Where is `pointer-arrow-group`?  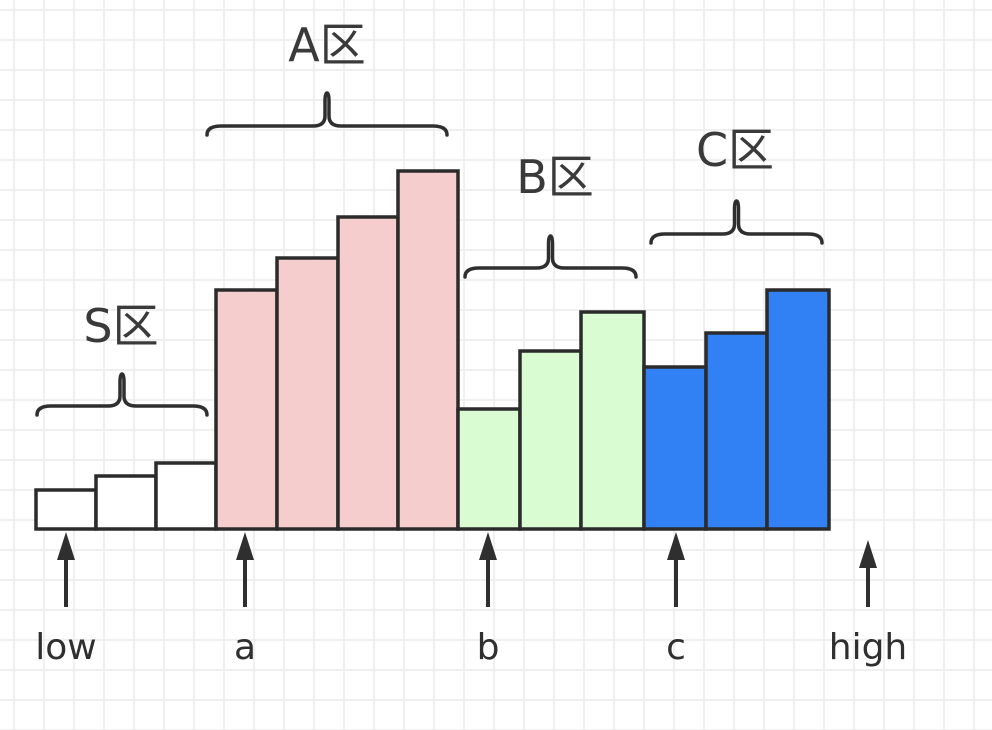 pointer-arrow-group is located at coordinates (467, 569).